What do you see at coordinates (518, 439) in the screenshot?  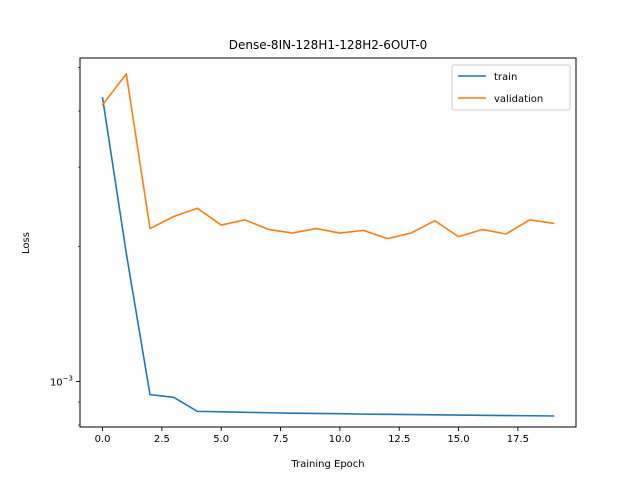 I see `x-tick-label: 17.5` at bounding box center [518, 439].